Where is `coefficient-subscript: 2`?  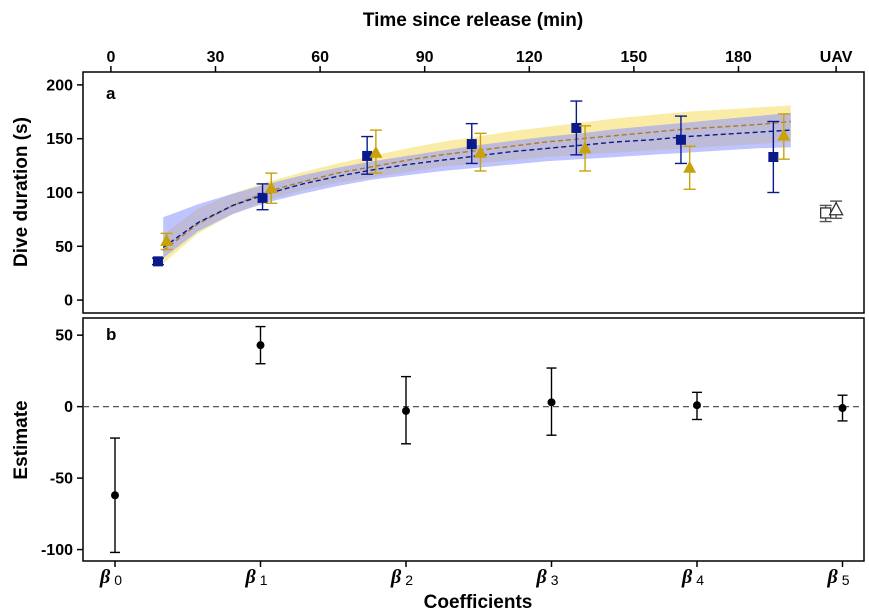 coefficient-subscript: 2 is located at coordinates (409, 580).